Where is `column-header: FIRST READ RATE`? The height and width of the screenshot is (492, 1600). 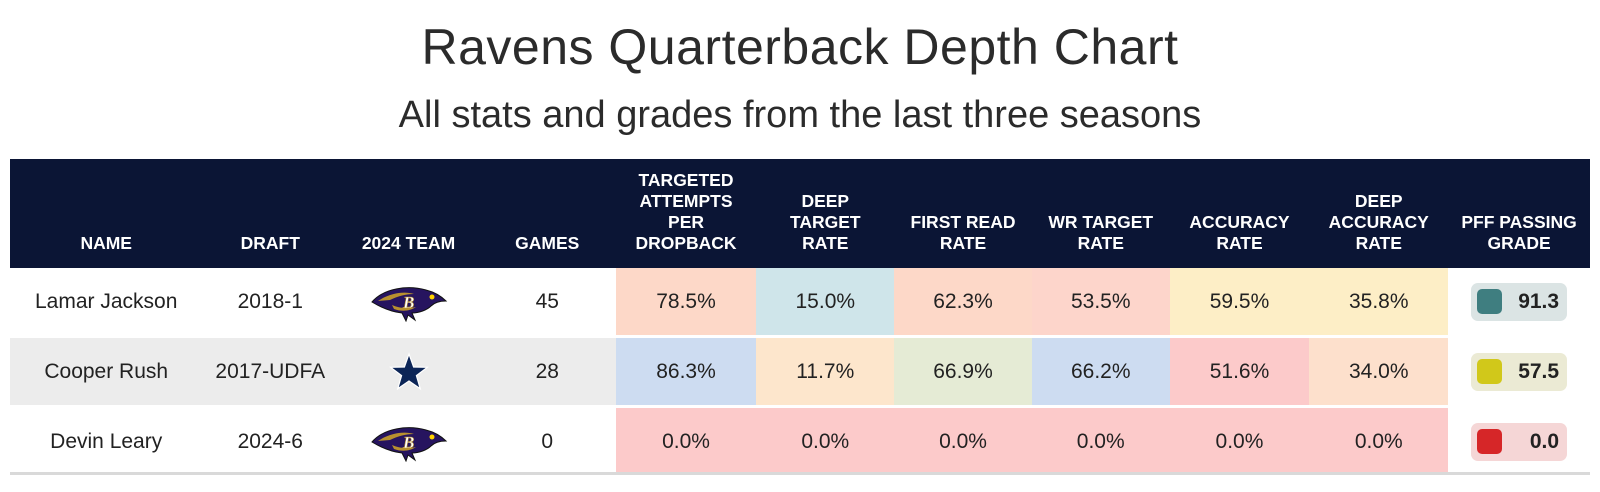 column-header: FIRST READ RATE is located at coordinates (963, 213).